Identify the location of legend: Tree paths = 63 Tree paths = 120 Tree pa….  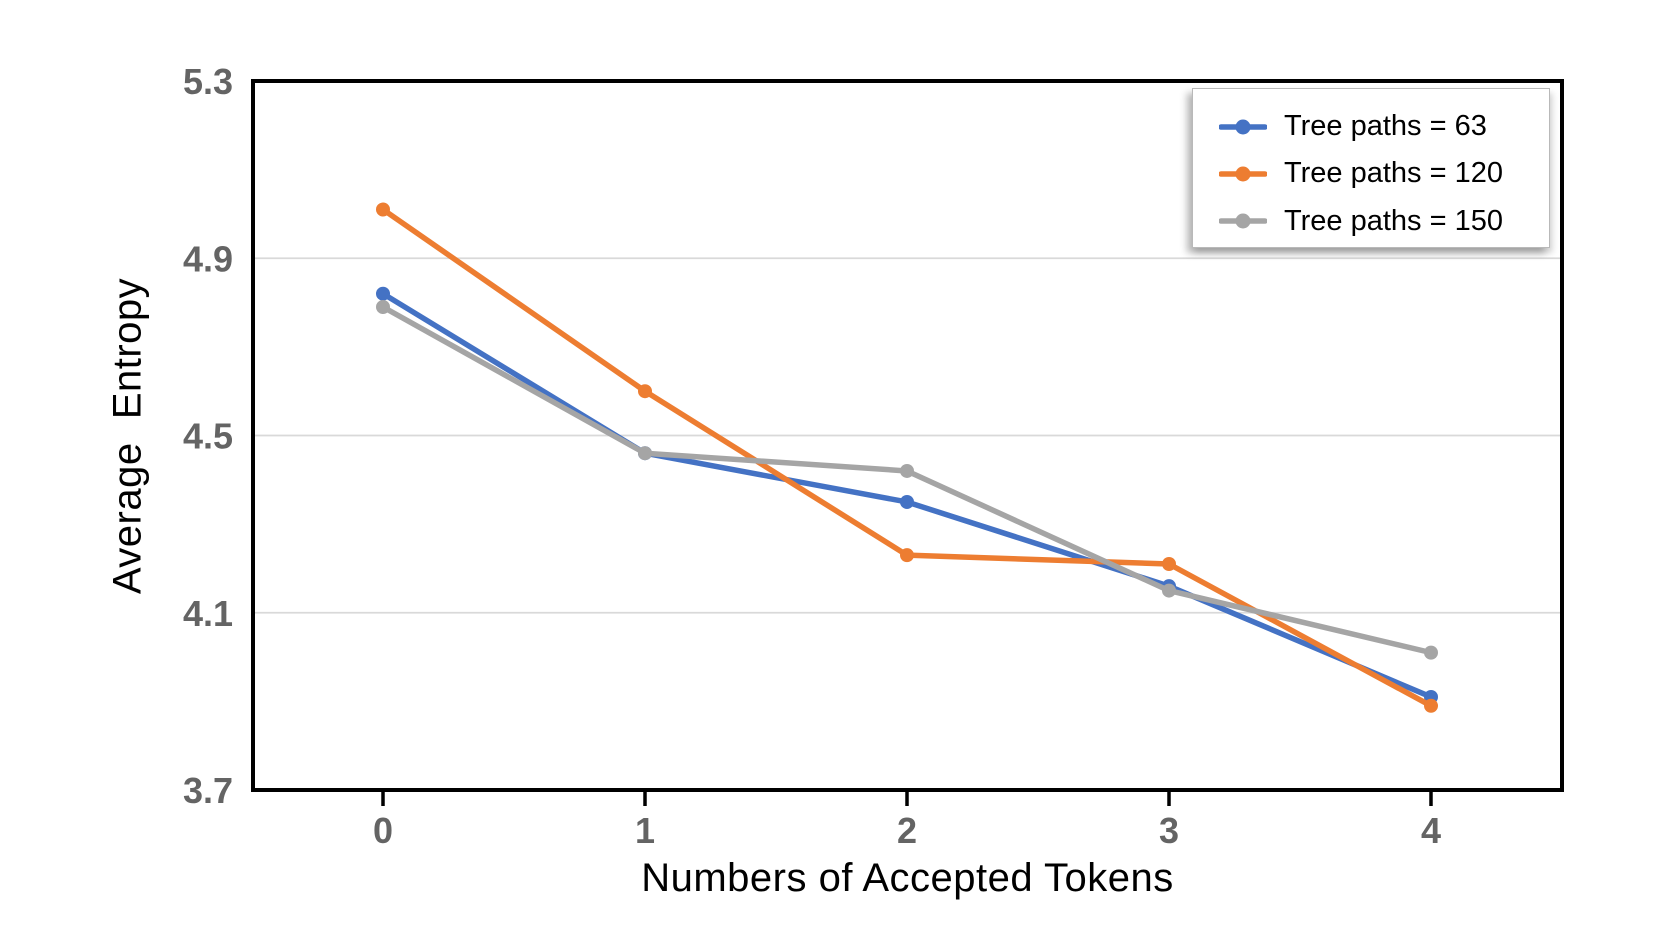
(1371, 168).